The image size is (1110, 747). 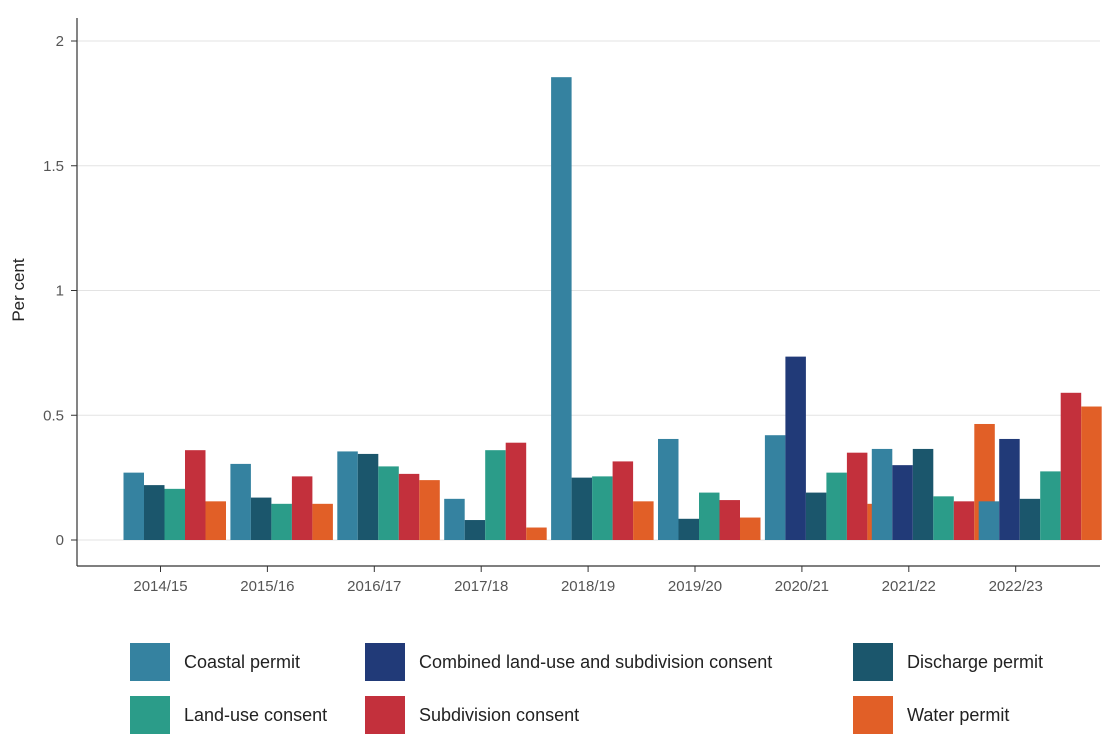 I want to click on legend-label: Discharge permit, so click(x=975, y=662).